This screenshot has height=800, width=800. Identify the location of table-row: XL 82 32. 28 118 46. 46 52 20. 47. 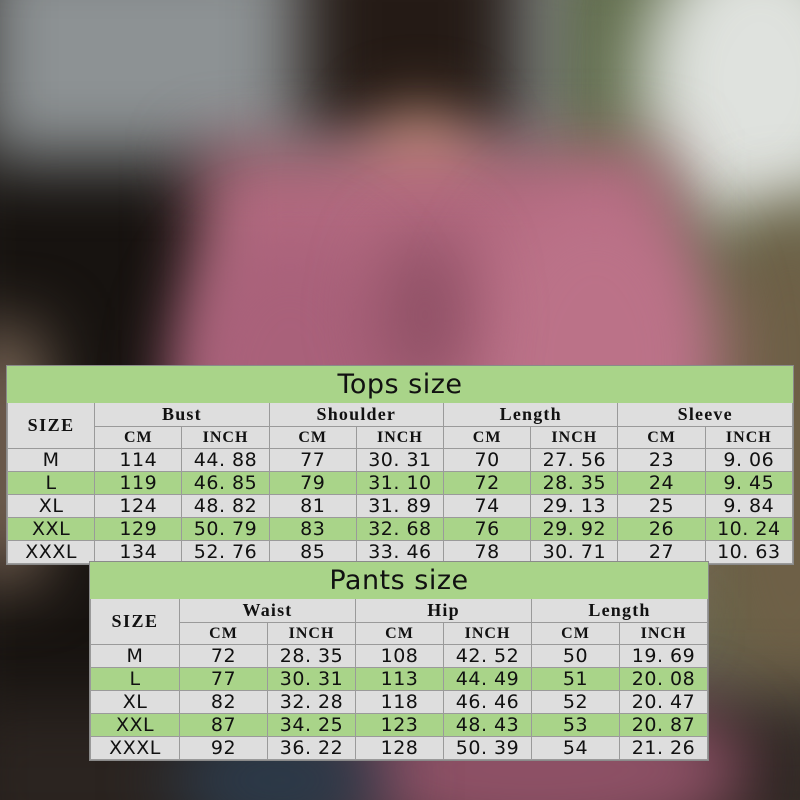
(399, 702).